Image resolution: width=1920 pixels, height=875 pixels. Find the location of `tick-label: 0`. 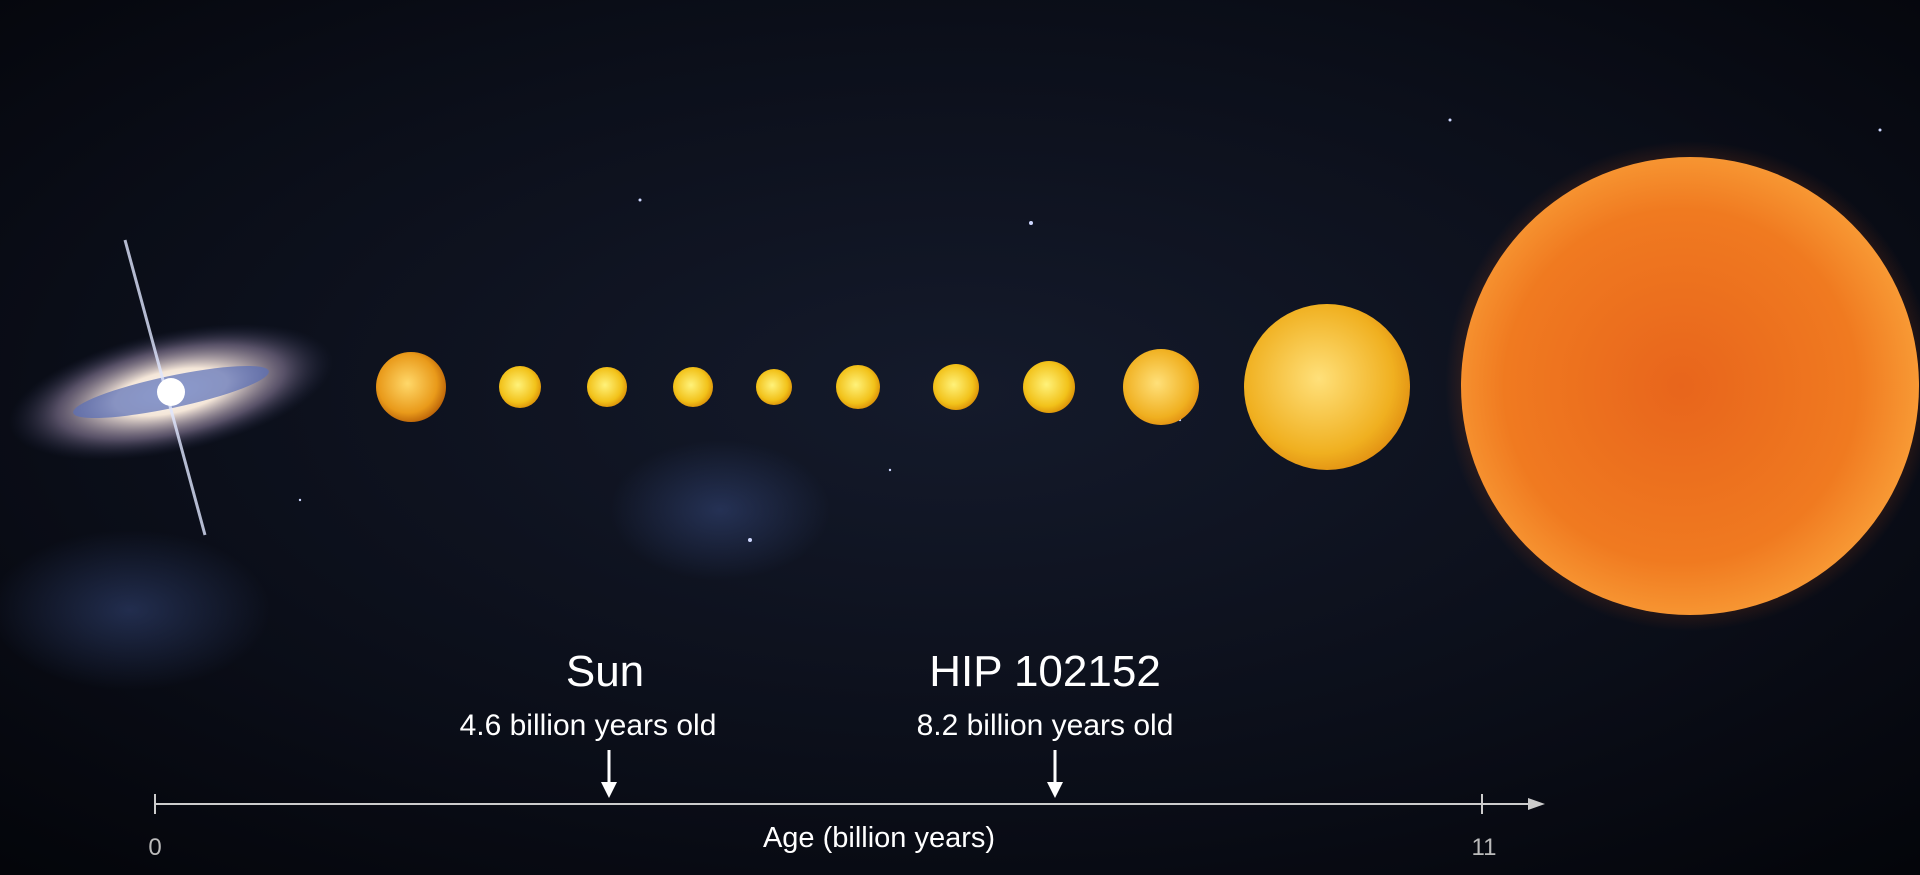

tick-label: 0 is located at coordinates (154, 847).